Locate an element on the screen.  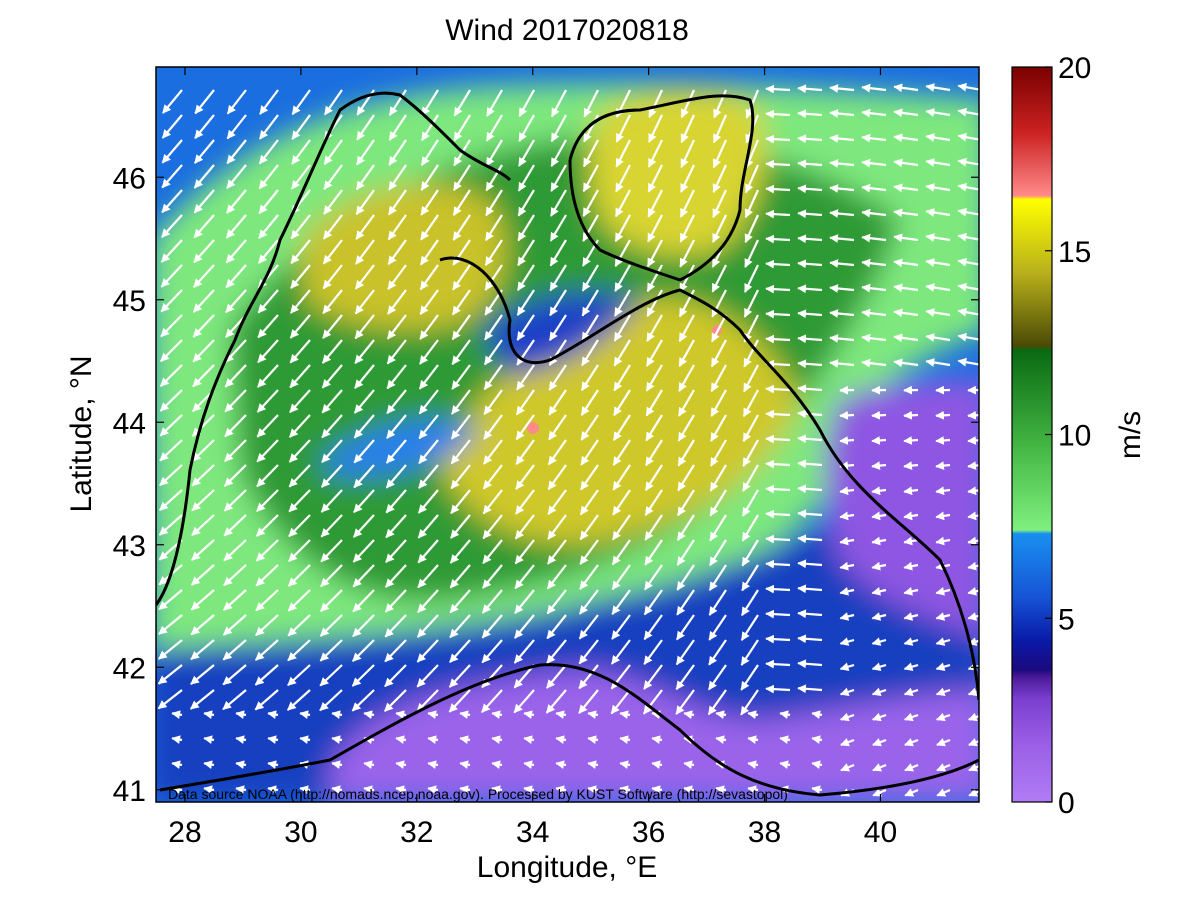
colorbar: 0 5 10 15 20 is located at coordinates (1051, 436).